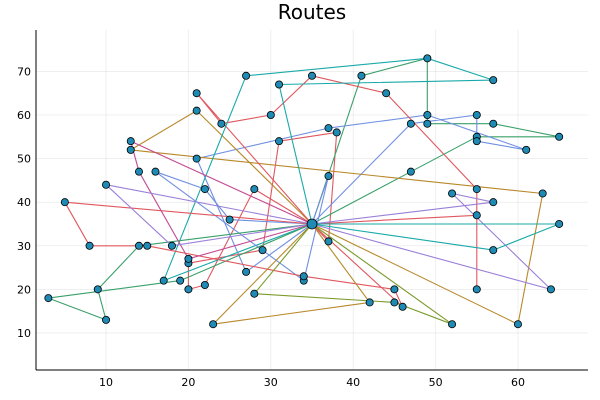  Describe the element at coordinates (312, 12) in the screenshot. I see `chart-title: Routes` at that location.